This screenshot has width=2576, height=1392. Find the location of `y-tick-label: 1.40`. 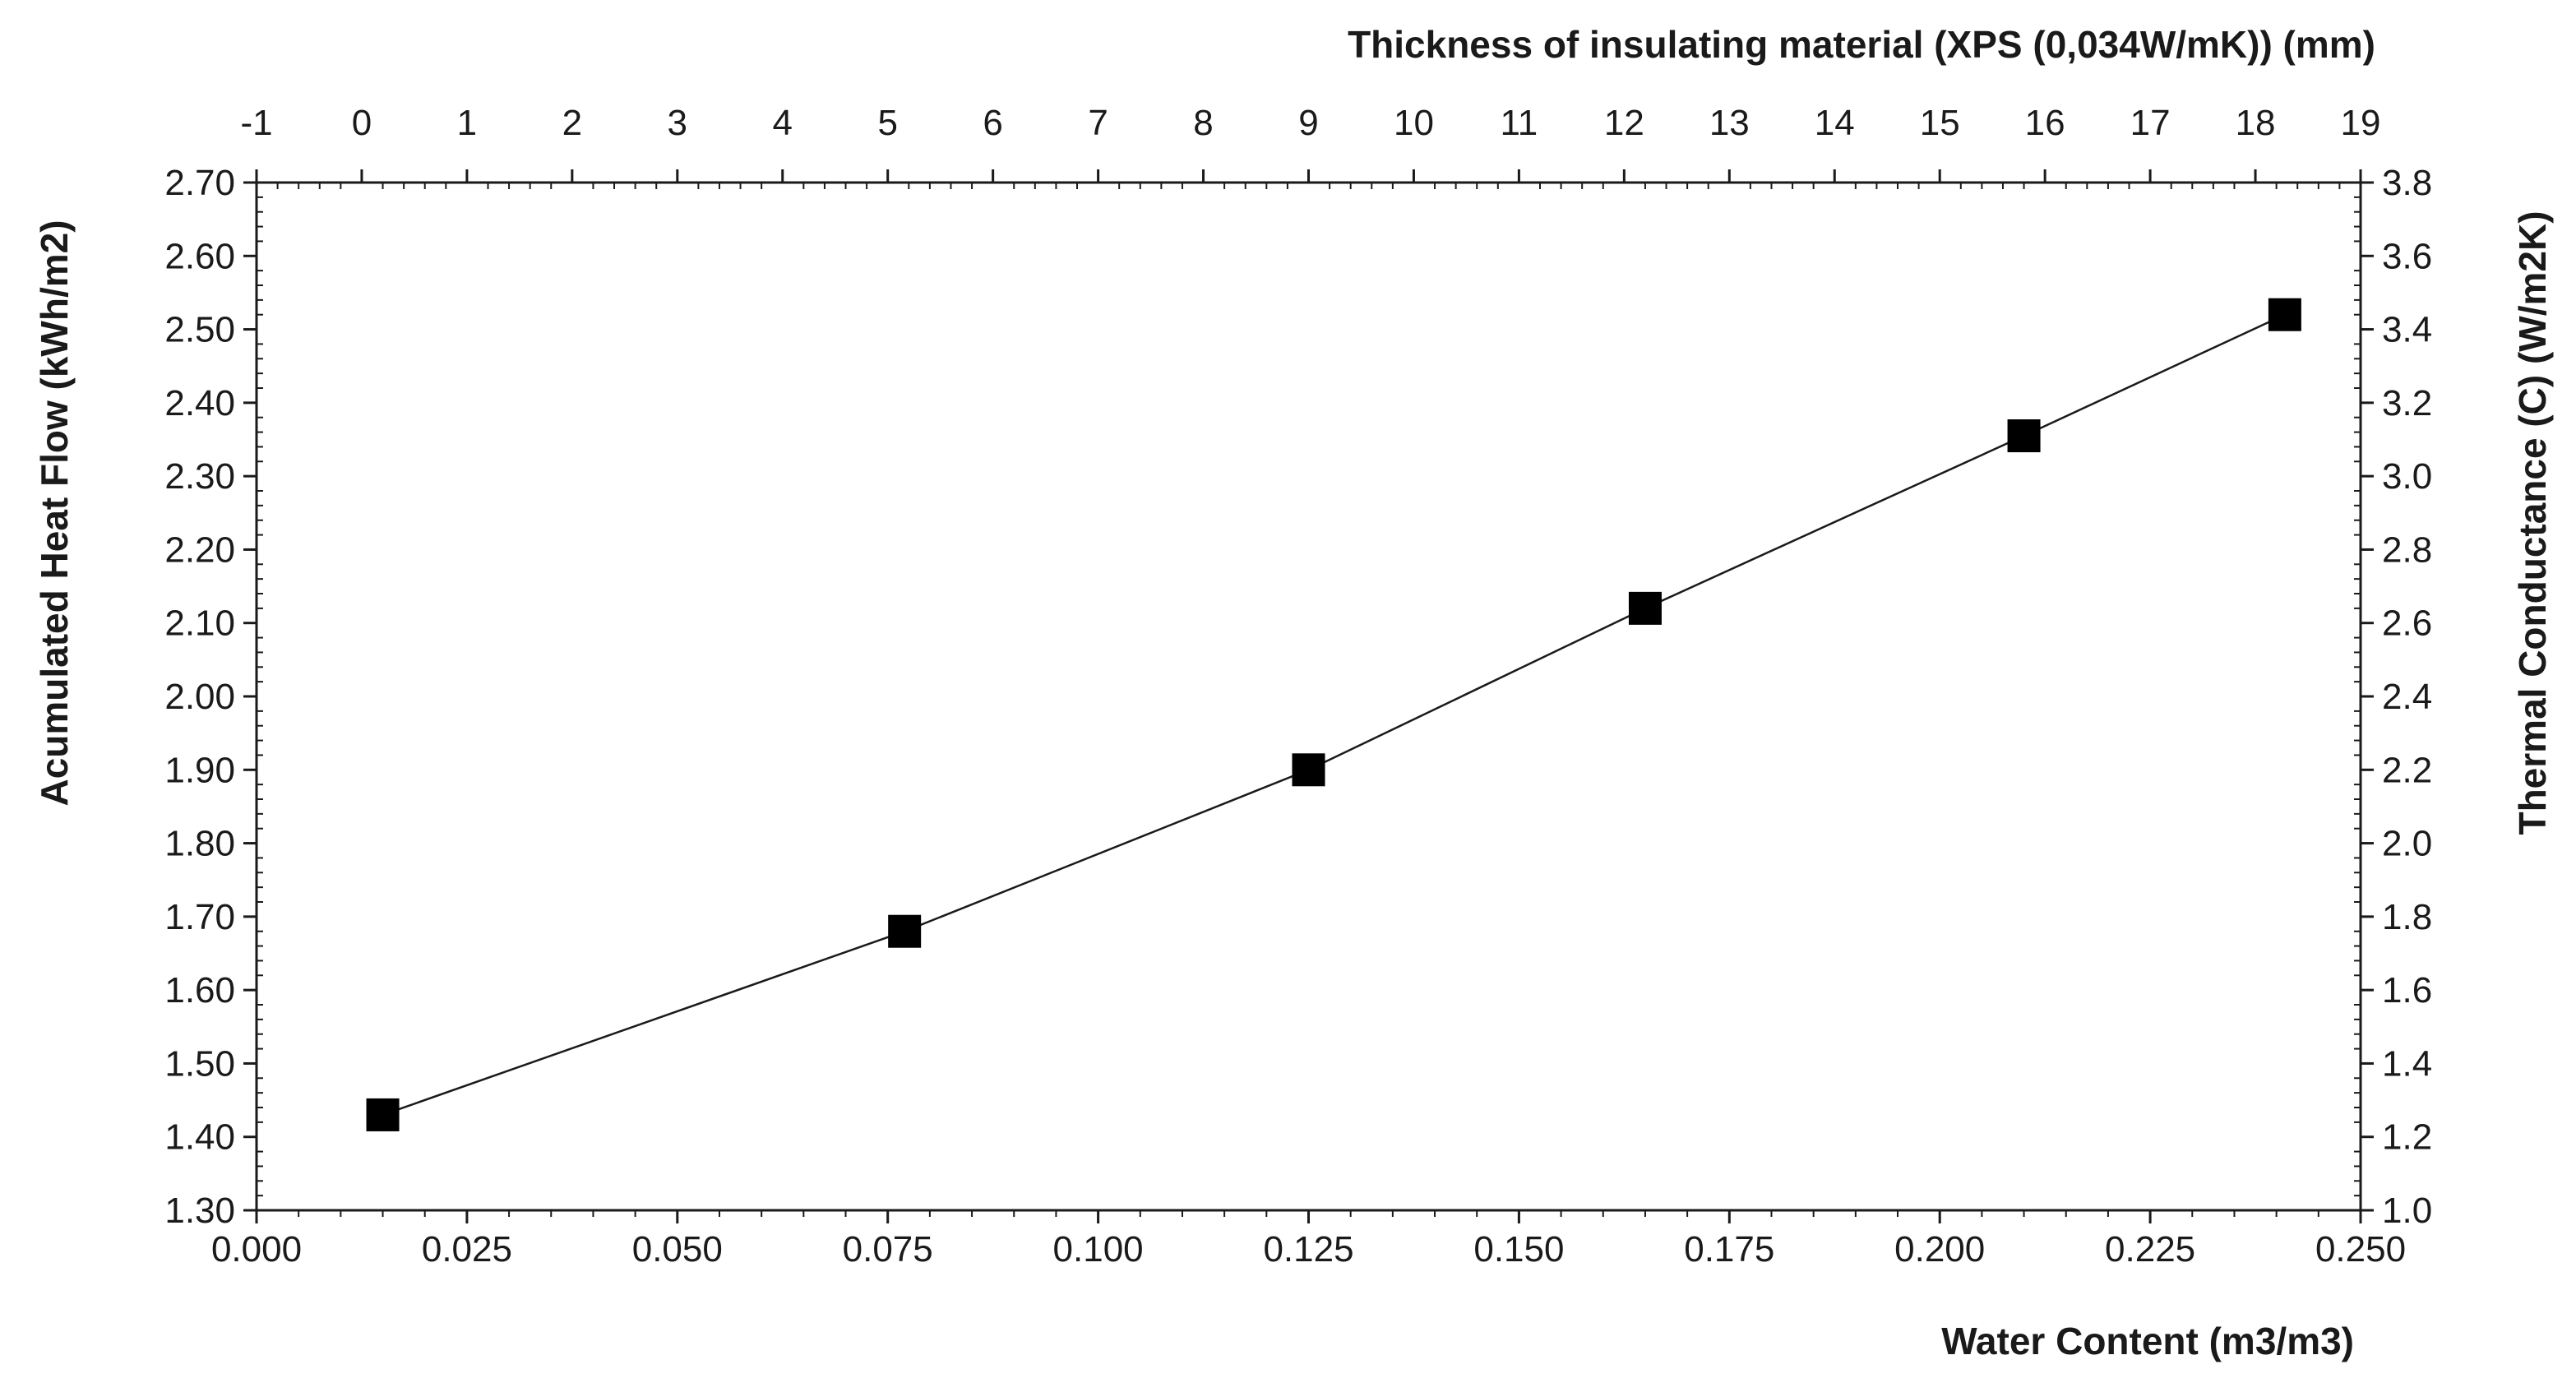

y-tick-label: 1.40 is located at coordinates (199, 1137).